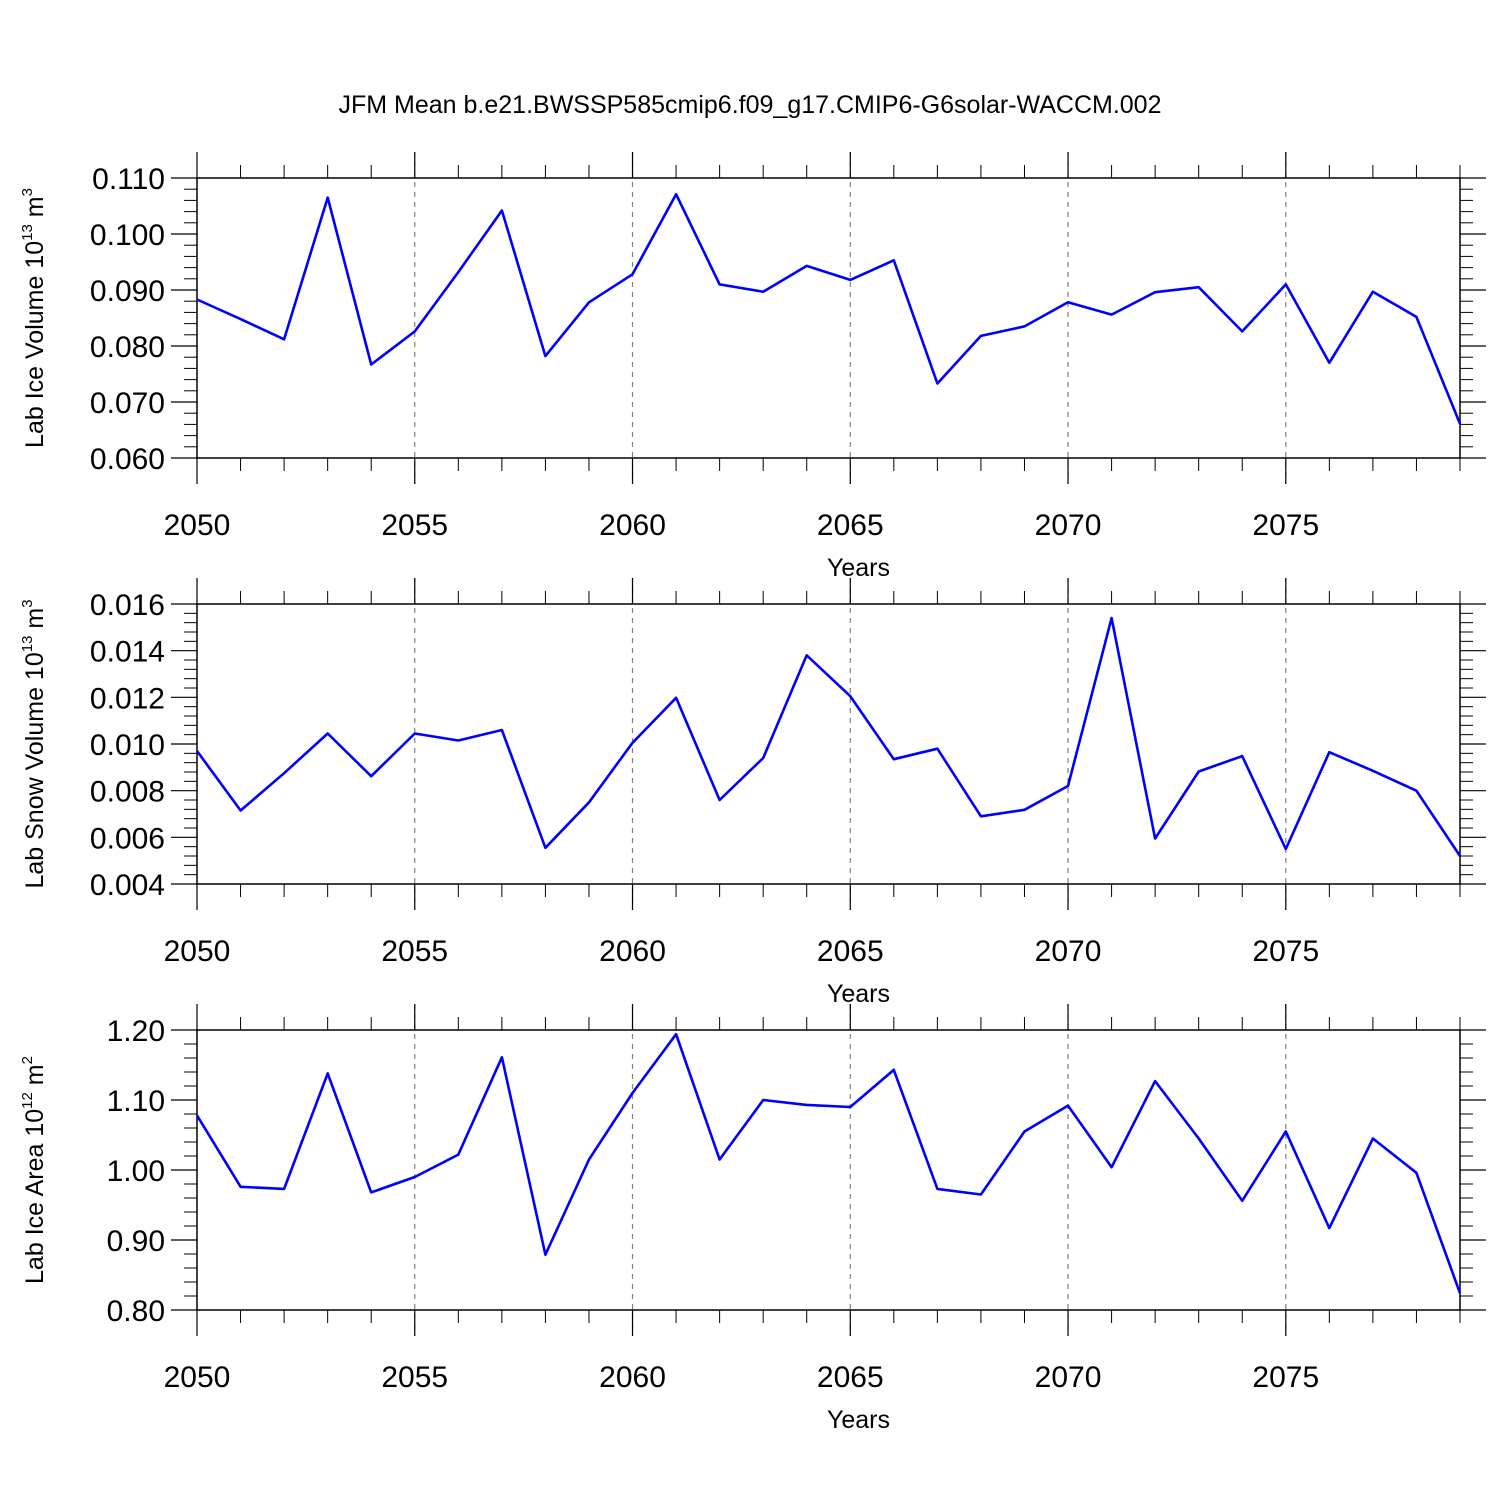 The image size is (1500, 1500). What do you see at coordinates (127, 459) in the screenshot?
I see `y-tick-label: 0.060` at bounding box center [127, 459].